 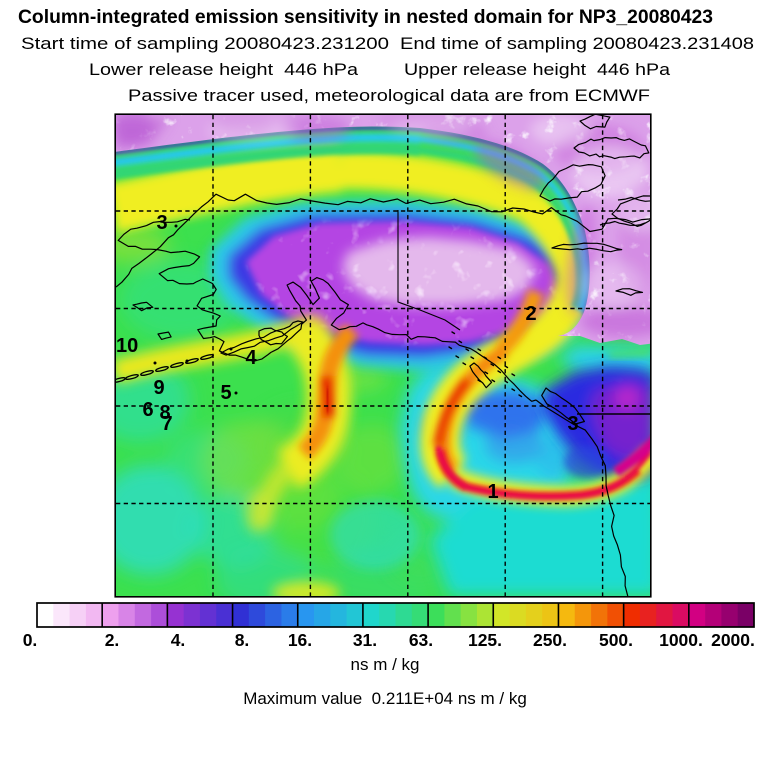 I want to click on svg-text: 1000., so click(x=681, y=640).